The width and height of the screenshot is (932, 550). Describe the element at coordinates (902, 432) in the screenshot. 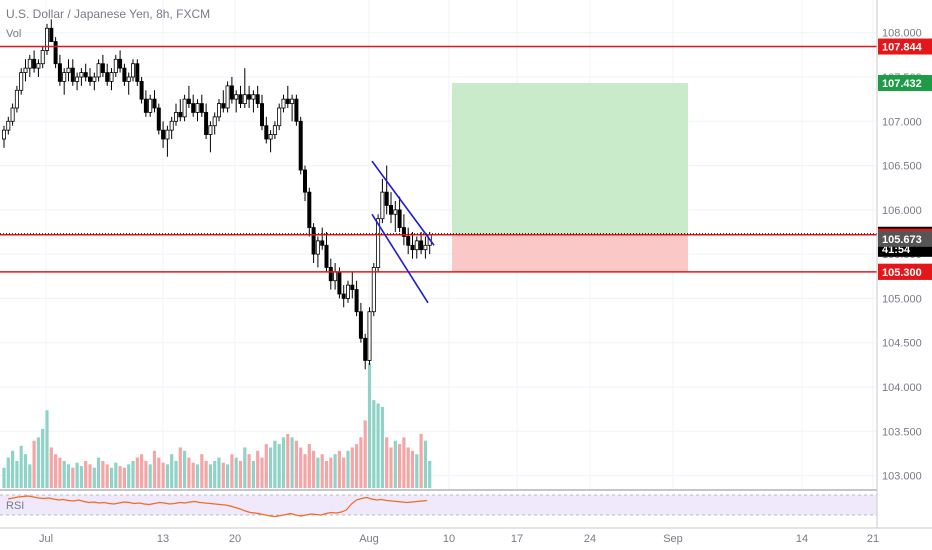

I see `price-tick-label: 103.500` at that location.